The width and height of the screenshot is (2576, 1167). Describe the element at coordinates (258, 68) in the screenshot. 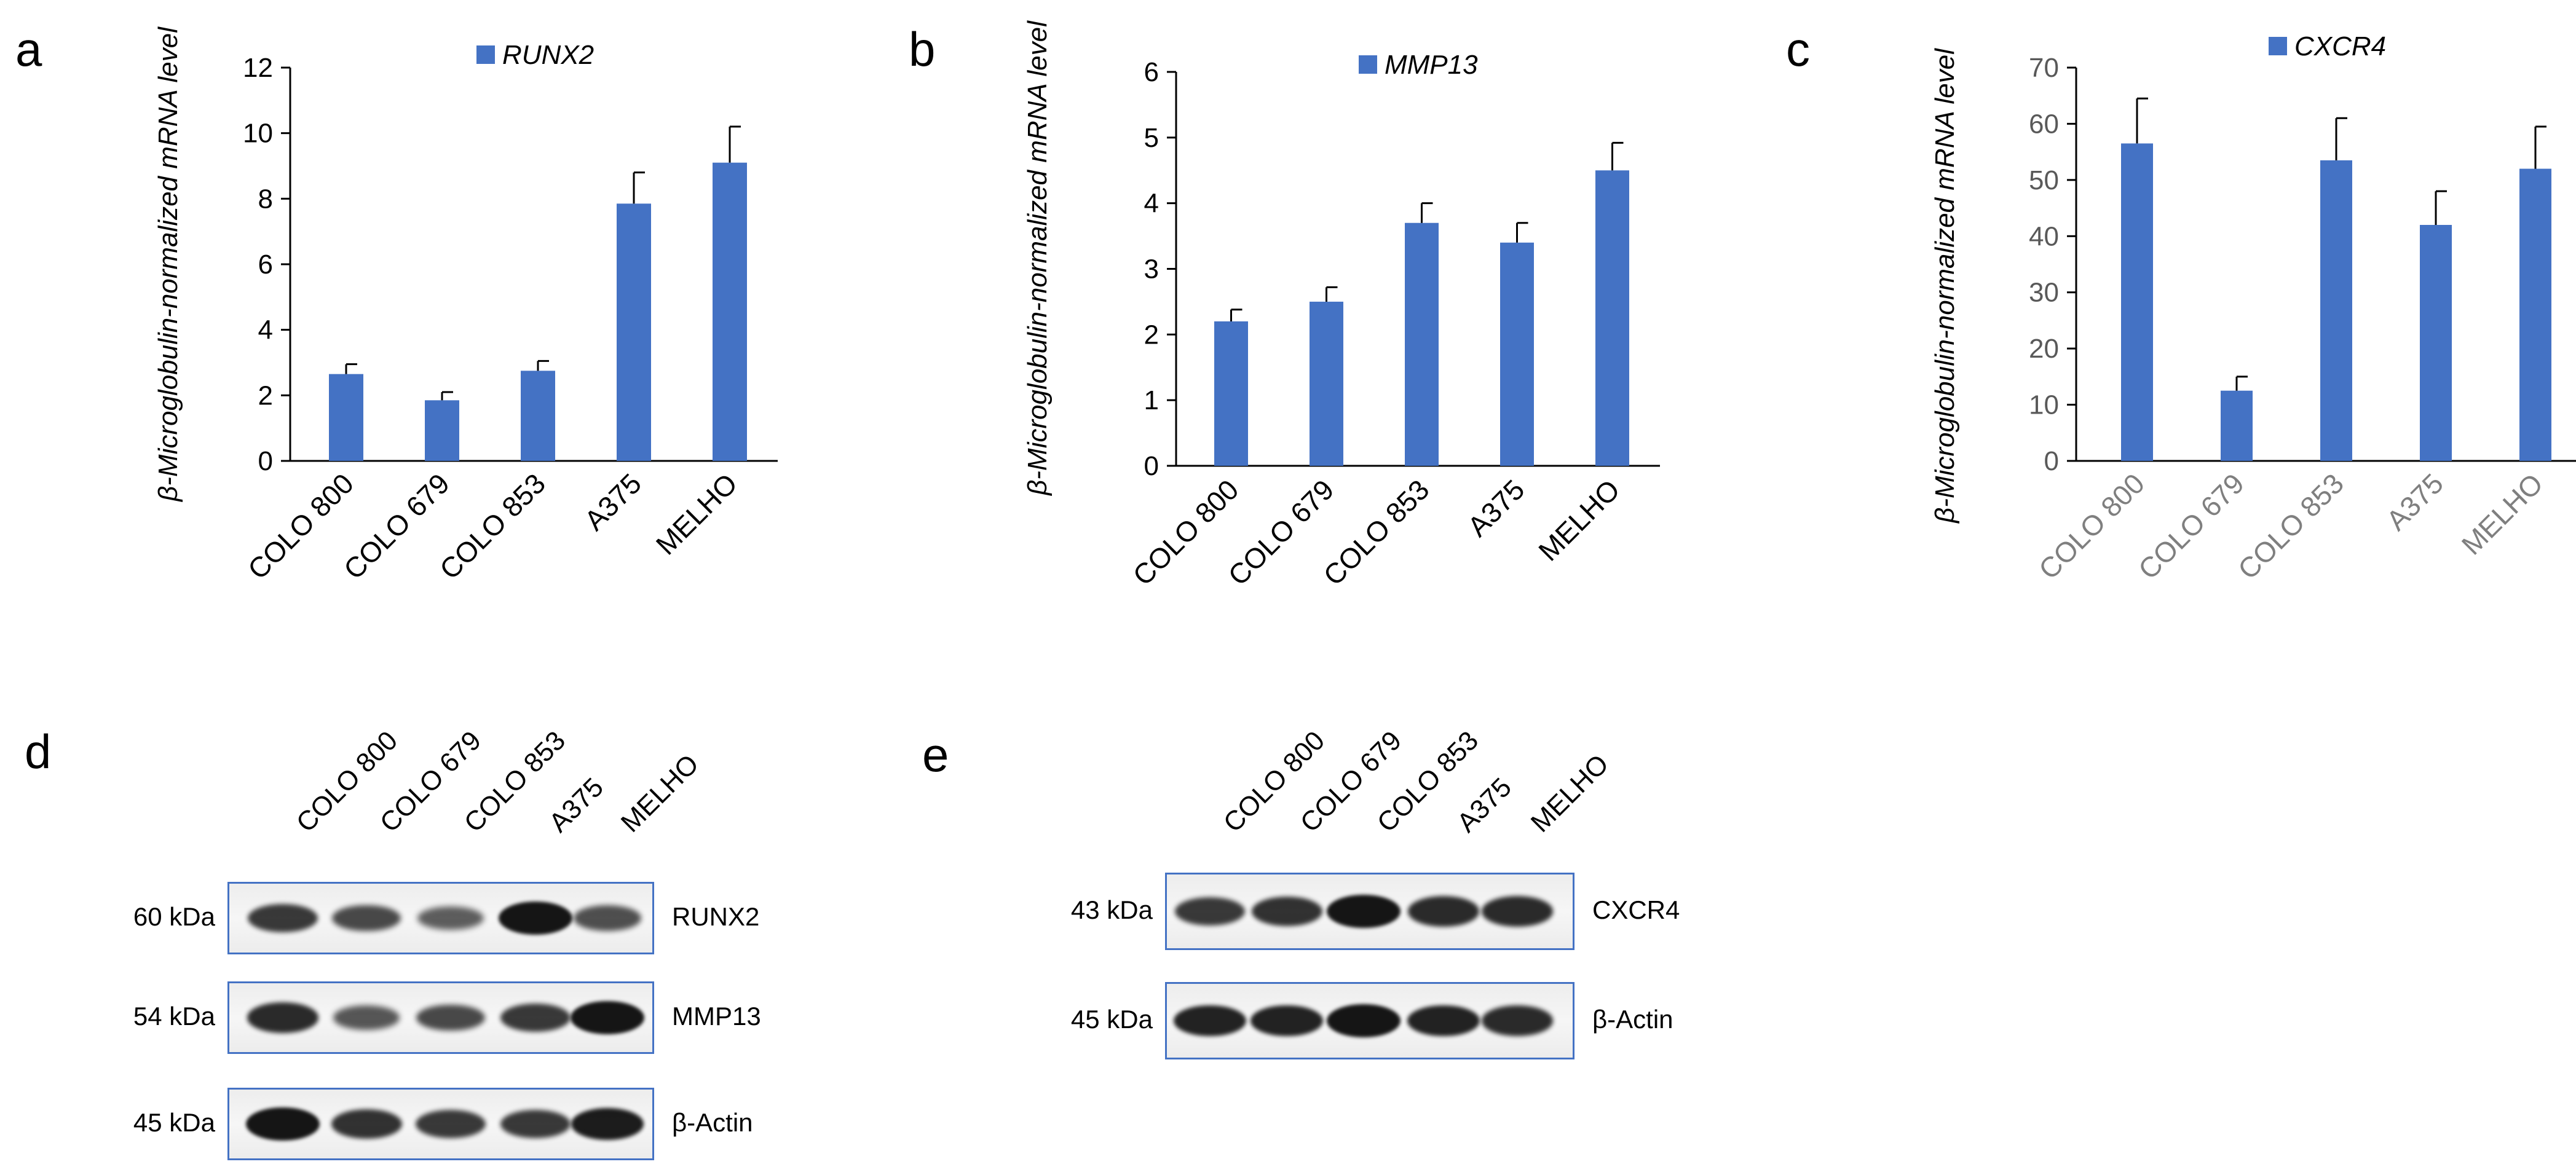

I see `y-tick-label: 12` at that location.